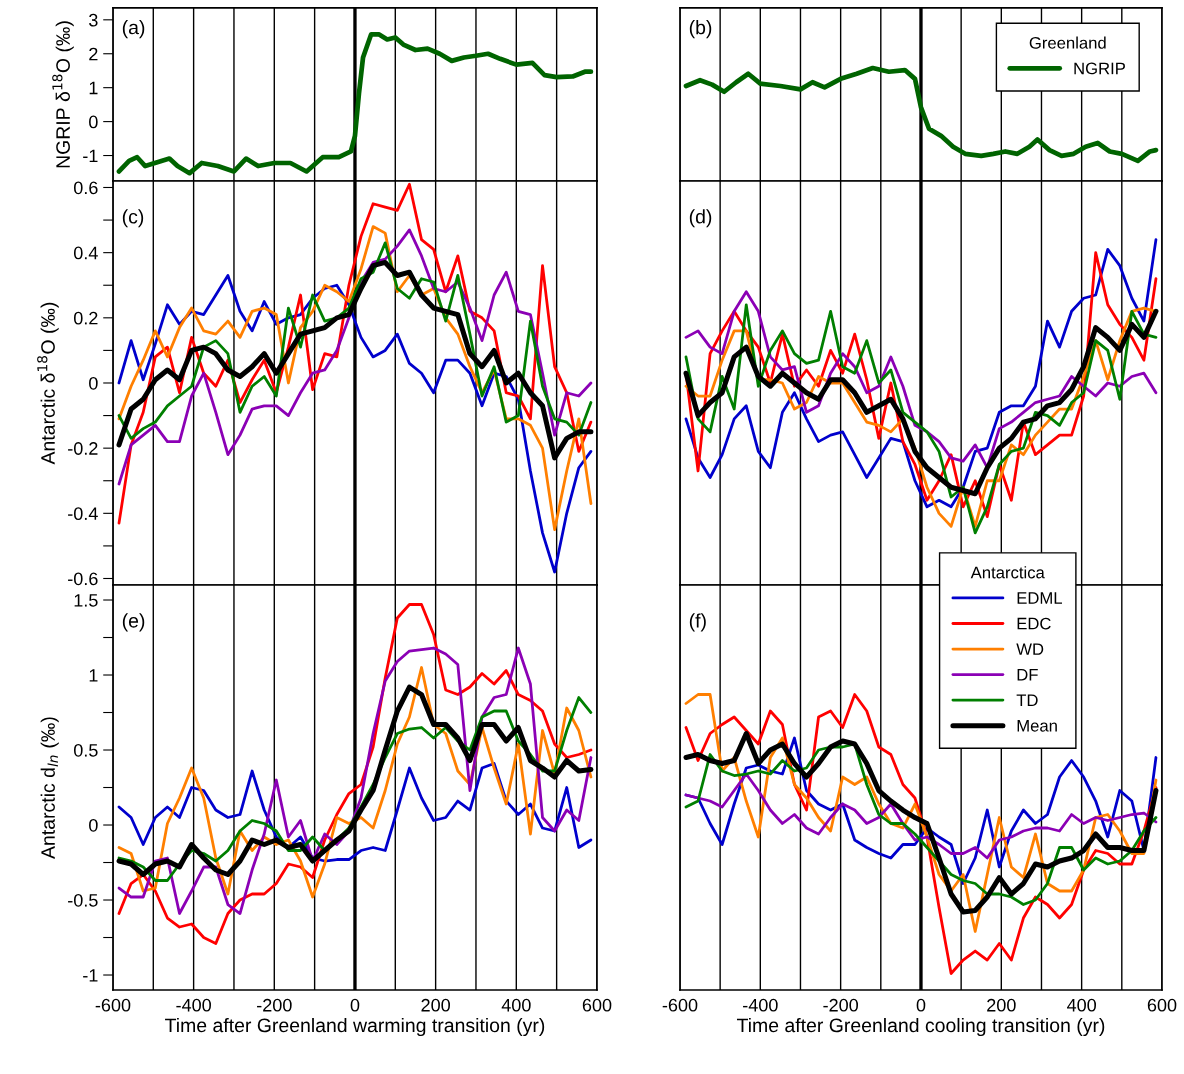 This screenshot has height=1074, width=1184. Describe the element at coordinates (83, 579) in the screenshot. I see `y-tick-label: -0.6` at that location.